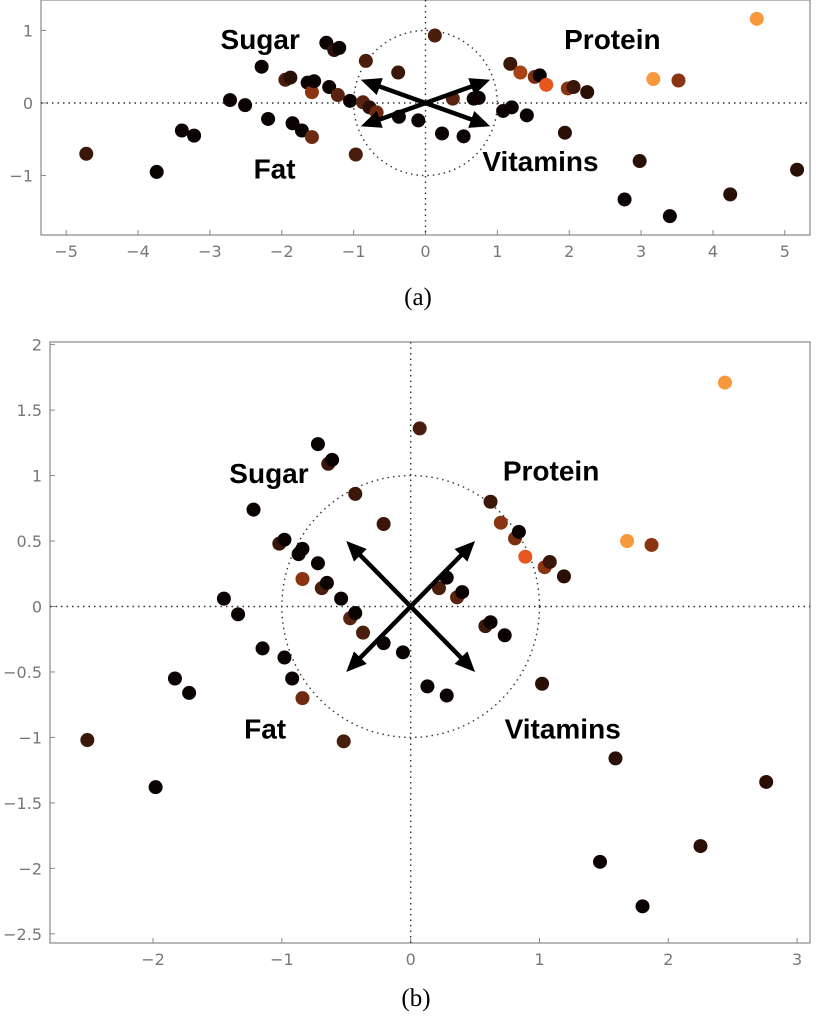 The width and height of the screenshot is (826, 1024). Describe the element at coordinates (37, 476) in the screenshot. I see `y-tick-label: 1` at that location.